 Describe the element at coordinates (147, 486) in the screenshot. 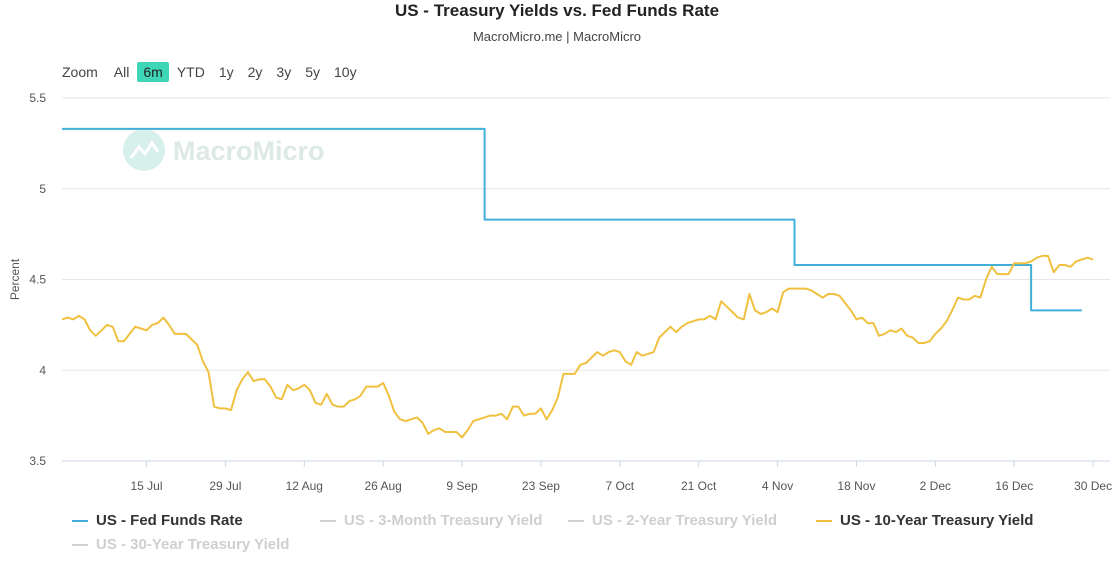

I see `x-tick-label: 15 Jul` at that location.